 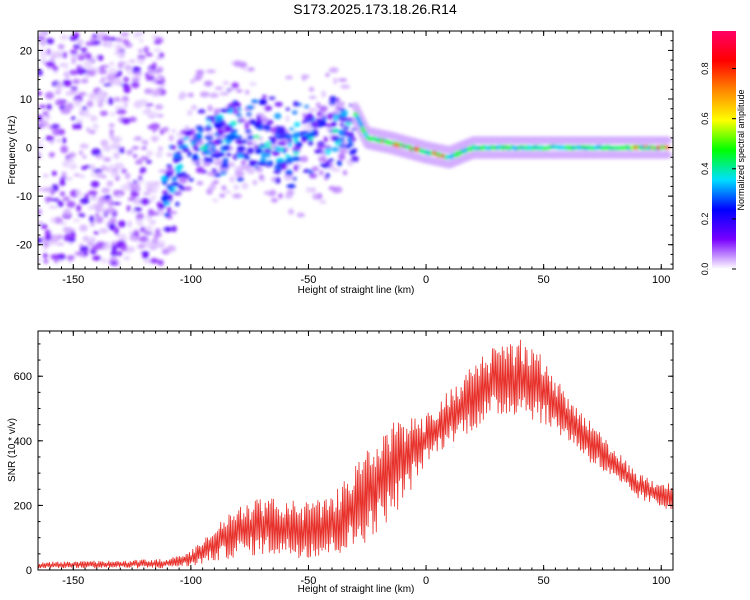 What do you see at coordinates (661, 280) in the screenshot?
I see `spectrogram-x-tick-label: 100` at bounding box center [661, 280].